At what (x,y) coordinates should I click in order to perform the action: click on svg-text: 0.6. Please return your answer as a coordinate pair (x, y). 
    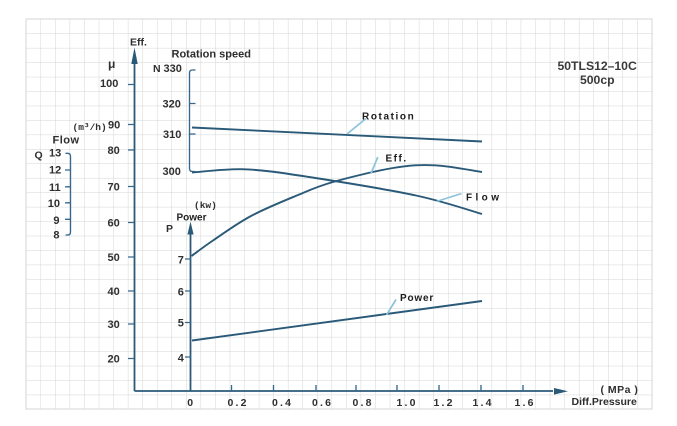
    Looking at the image, I should click on (322, 403).